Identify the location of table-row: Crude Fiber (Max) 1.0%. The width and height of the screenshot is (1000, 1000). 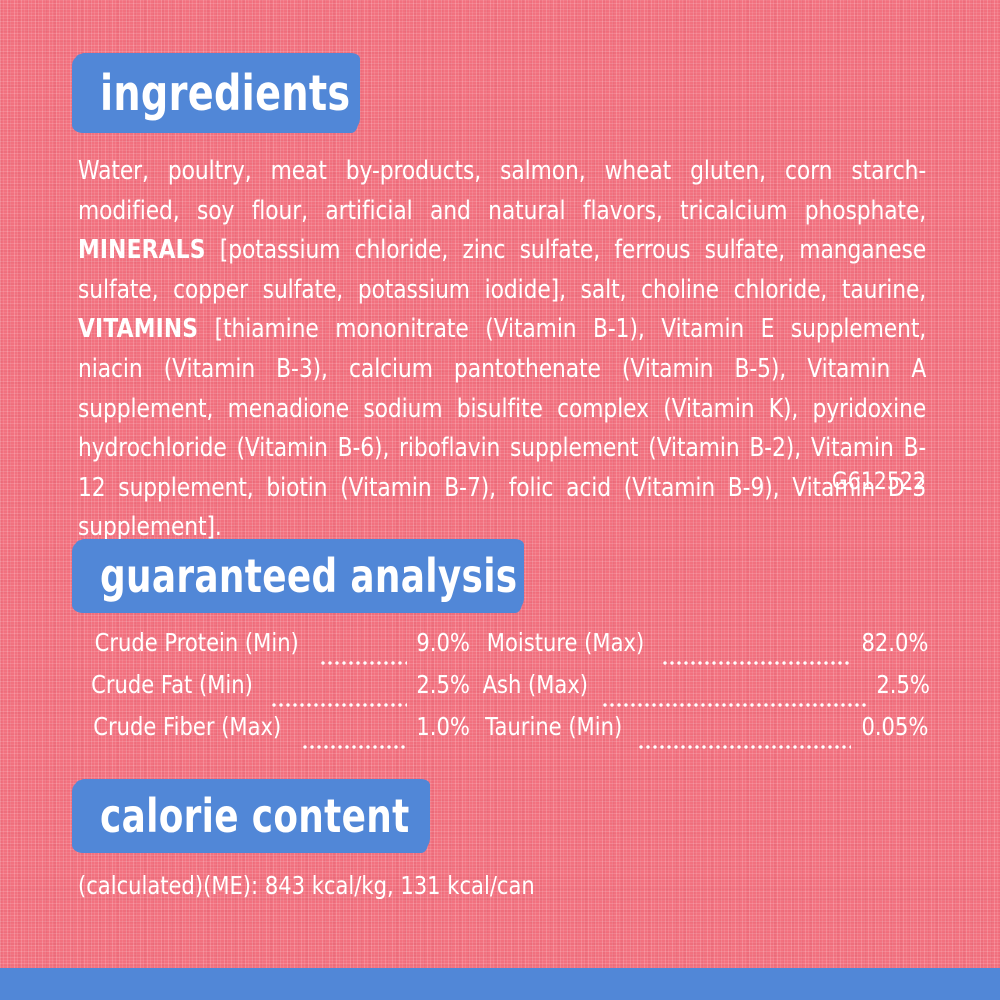
(276, 733).